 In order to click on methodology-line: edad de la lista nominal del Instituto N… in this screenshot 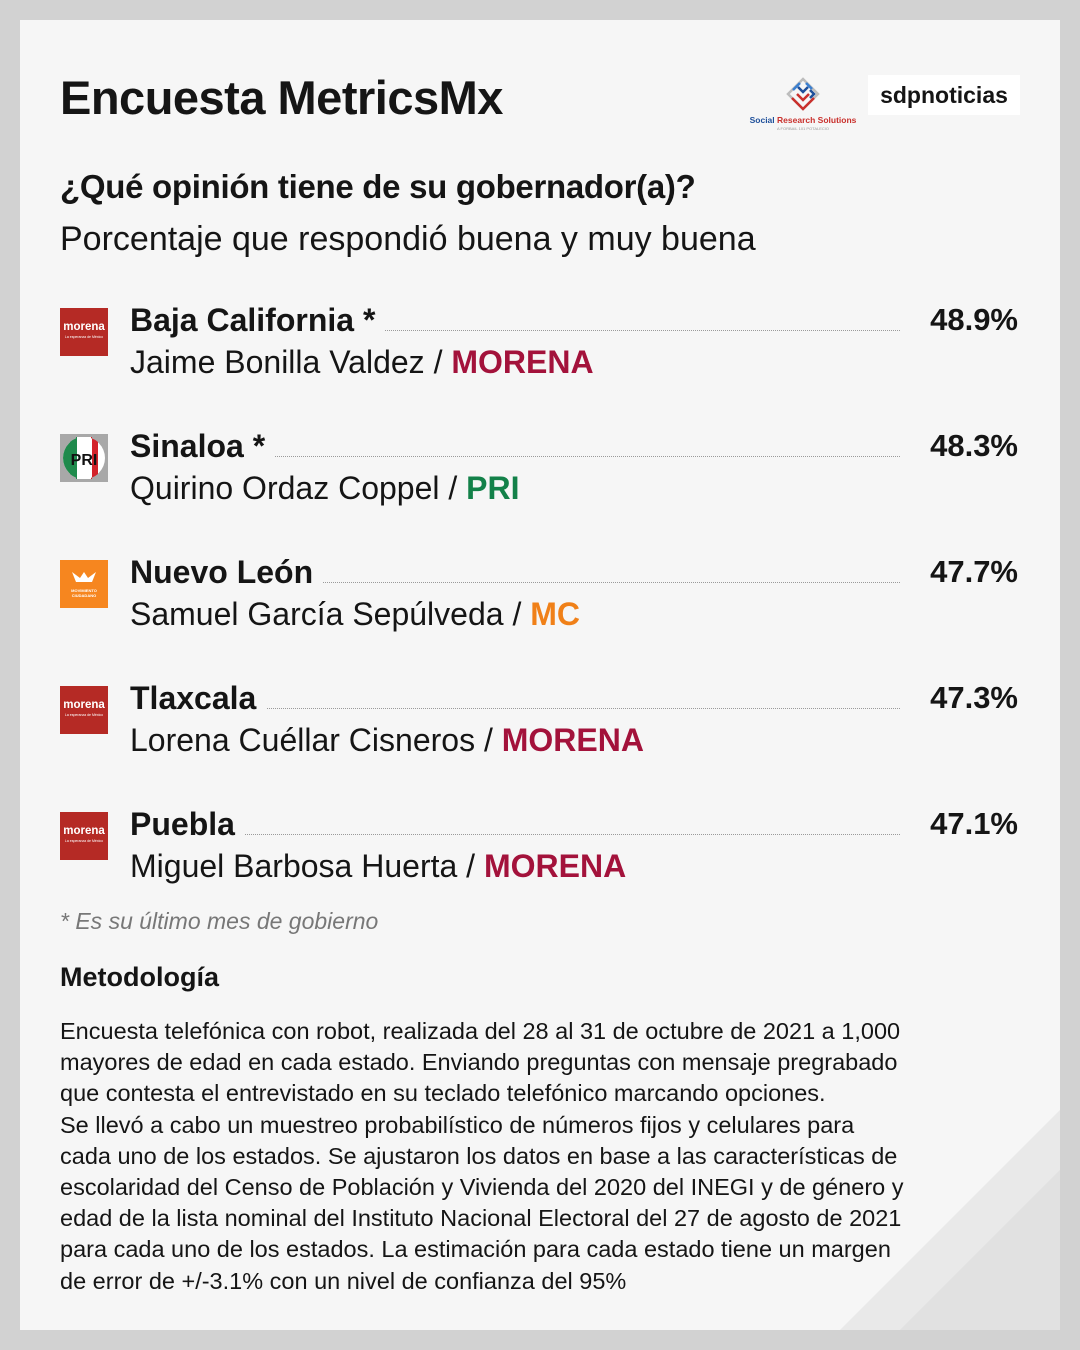, I will do `click(481, 1218)`.